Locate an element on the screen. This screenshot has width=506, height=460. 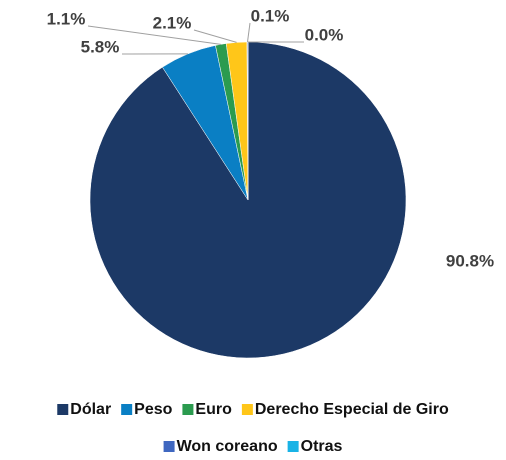
data-label: 1.1% is located at coordinates (66, 18).